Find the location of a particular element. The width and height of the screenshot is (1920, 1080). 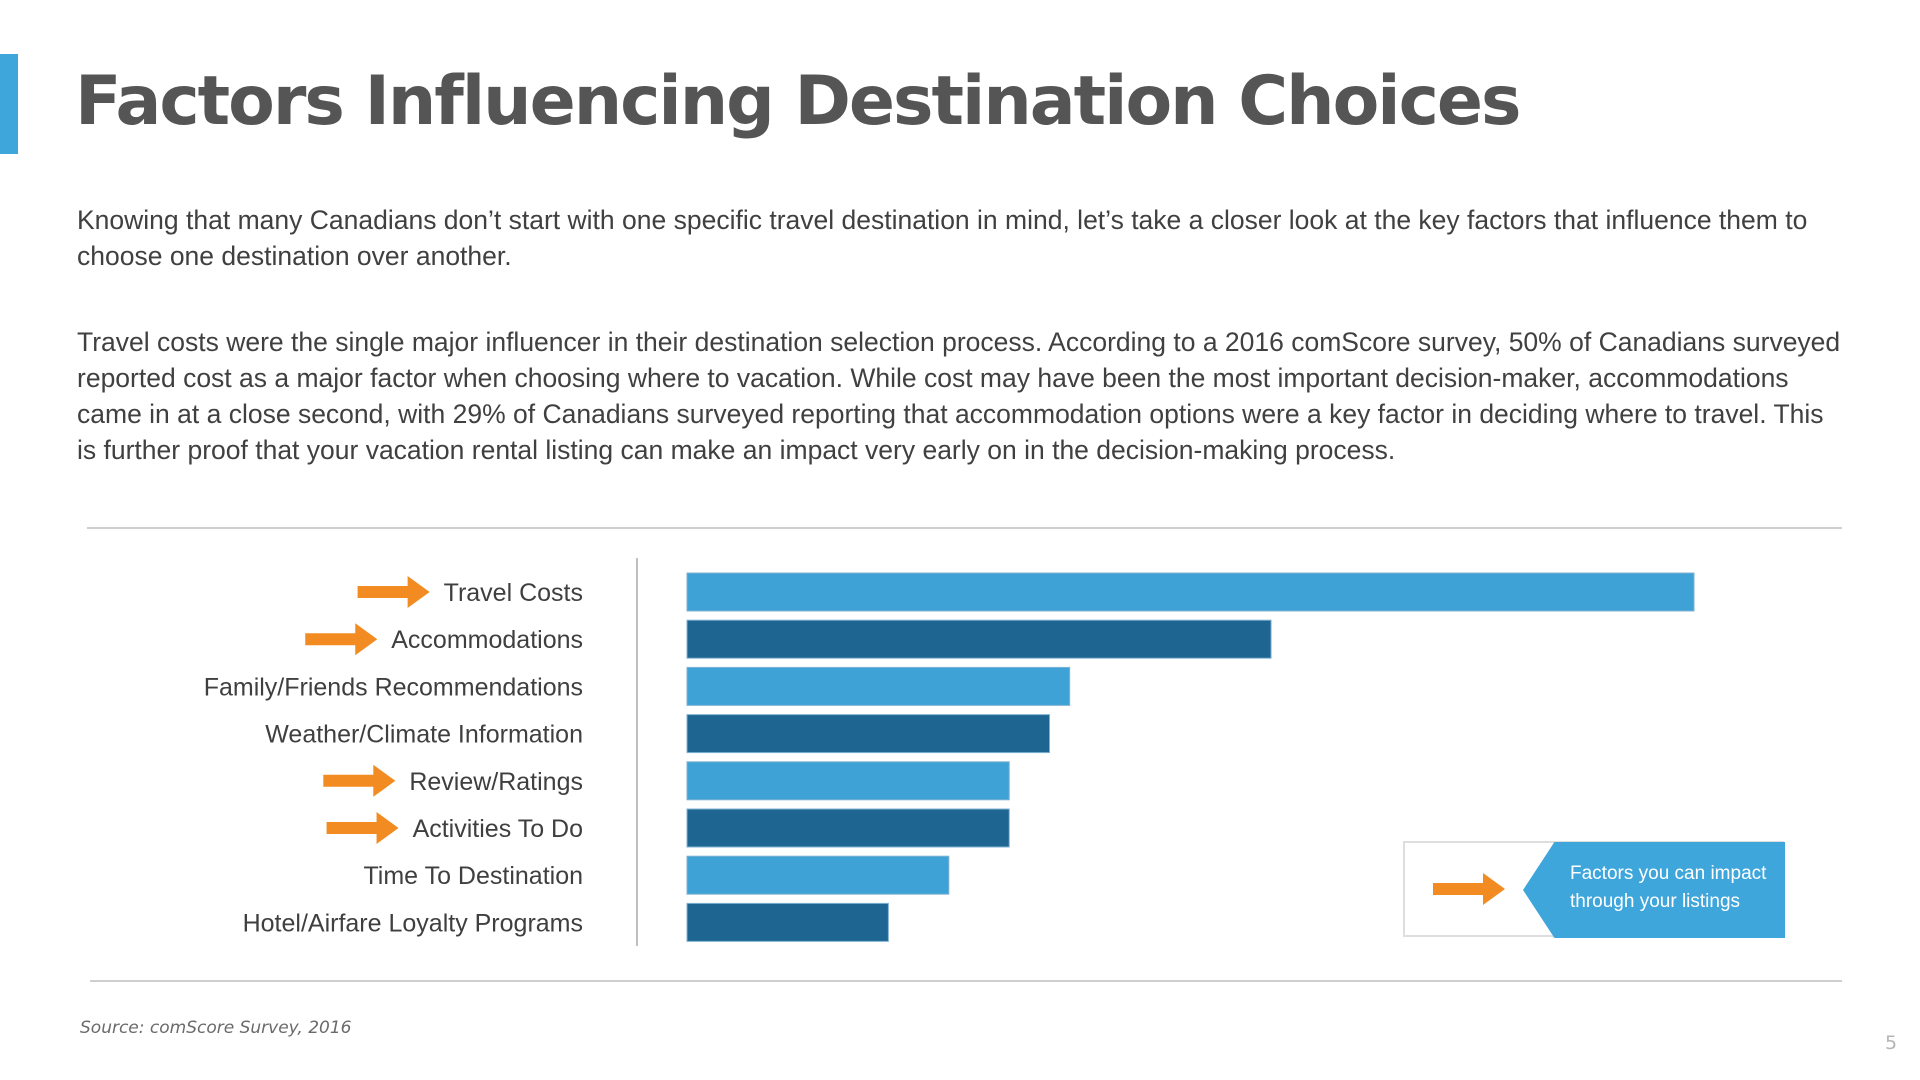

bar-time-to-destination is located at coordinates (818, 875).